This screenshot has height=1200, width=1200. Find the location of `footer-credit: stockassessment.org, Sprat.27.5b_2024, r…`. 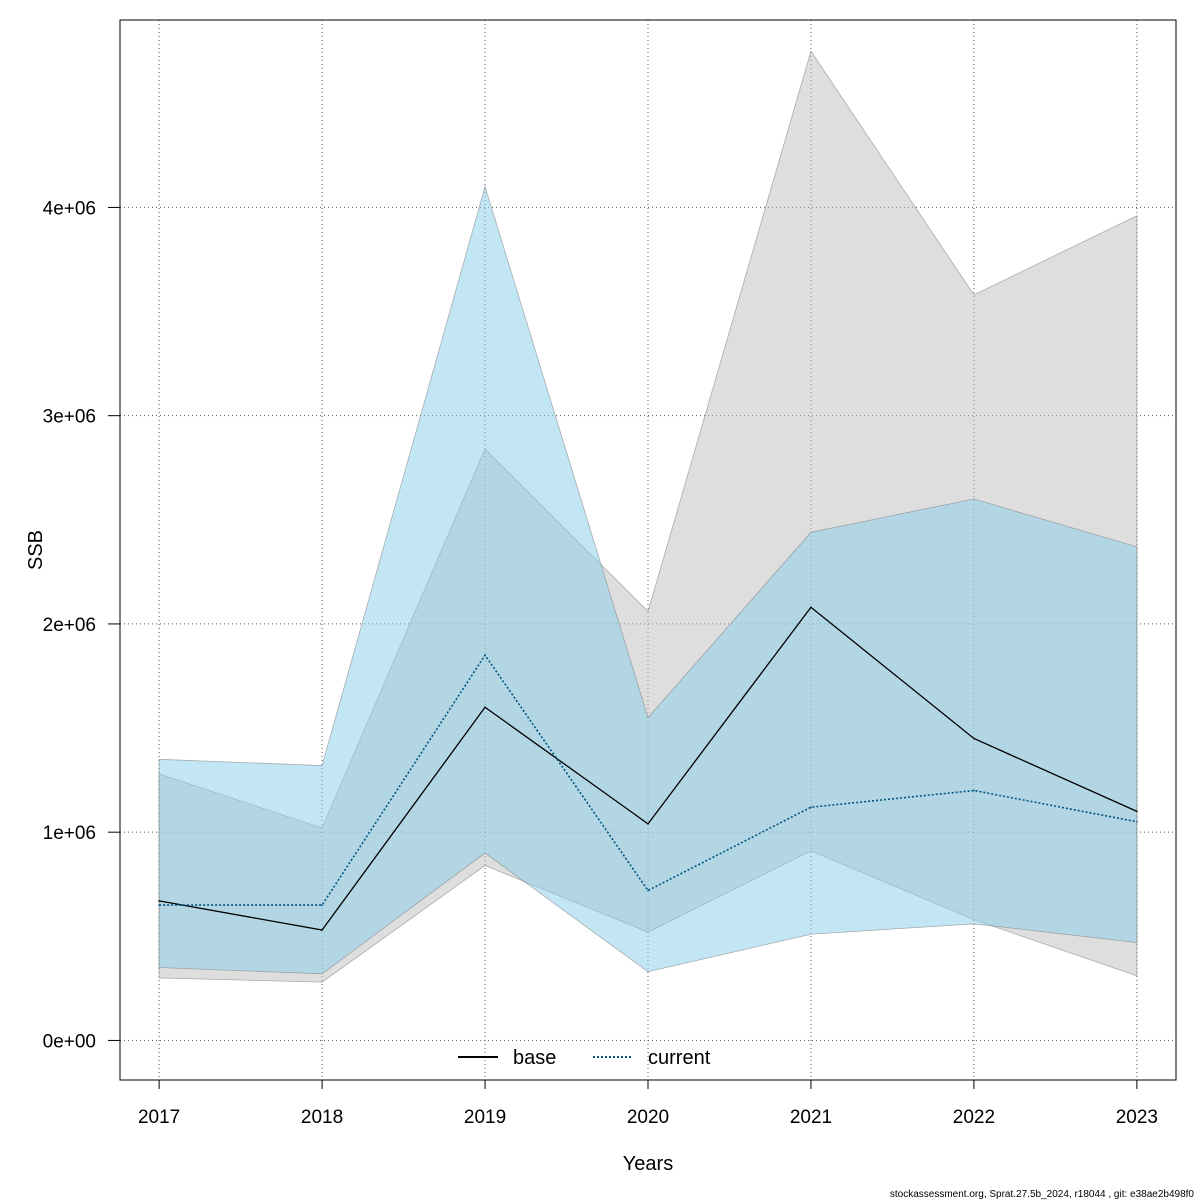

footer-credit: stockassessment.org, Sprat.27.5b_2024, r… is located at coordinates (1042, 1194).